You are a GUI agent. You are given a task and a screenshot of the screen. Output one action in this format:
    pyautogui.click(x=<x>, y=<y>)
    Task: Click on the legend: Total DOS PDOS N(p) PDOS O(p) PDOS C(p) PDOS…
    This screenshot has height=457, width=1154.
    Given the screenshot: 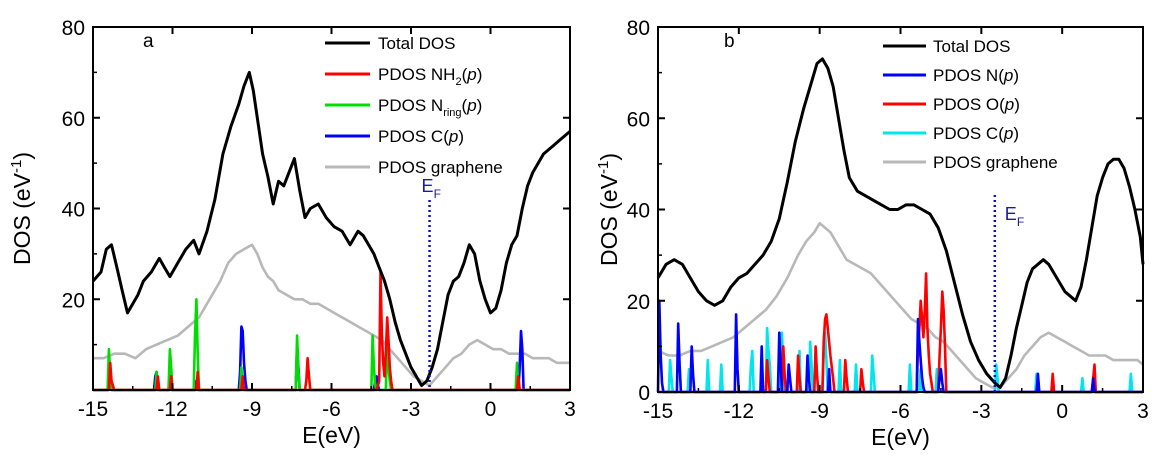 What is the action you would take?
    pyautogui.click(x=970, y=104)
    